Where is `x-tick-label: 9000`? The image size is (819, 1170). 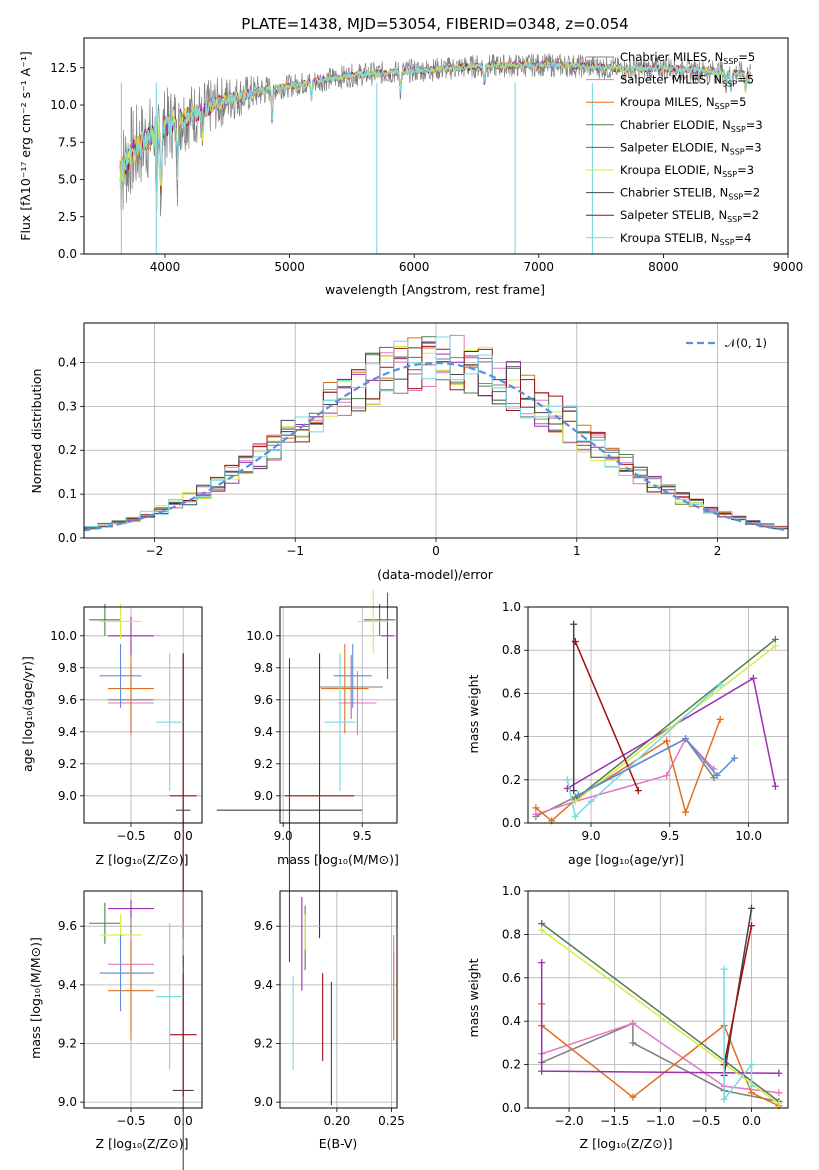 x-tick-label: 9000 is located at coordinates (788, 267).